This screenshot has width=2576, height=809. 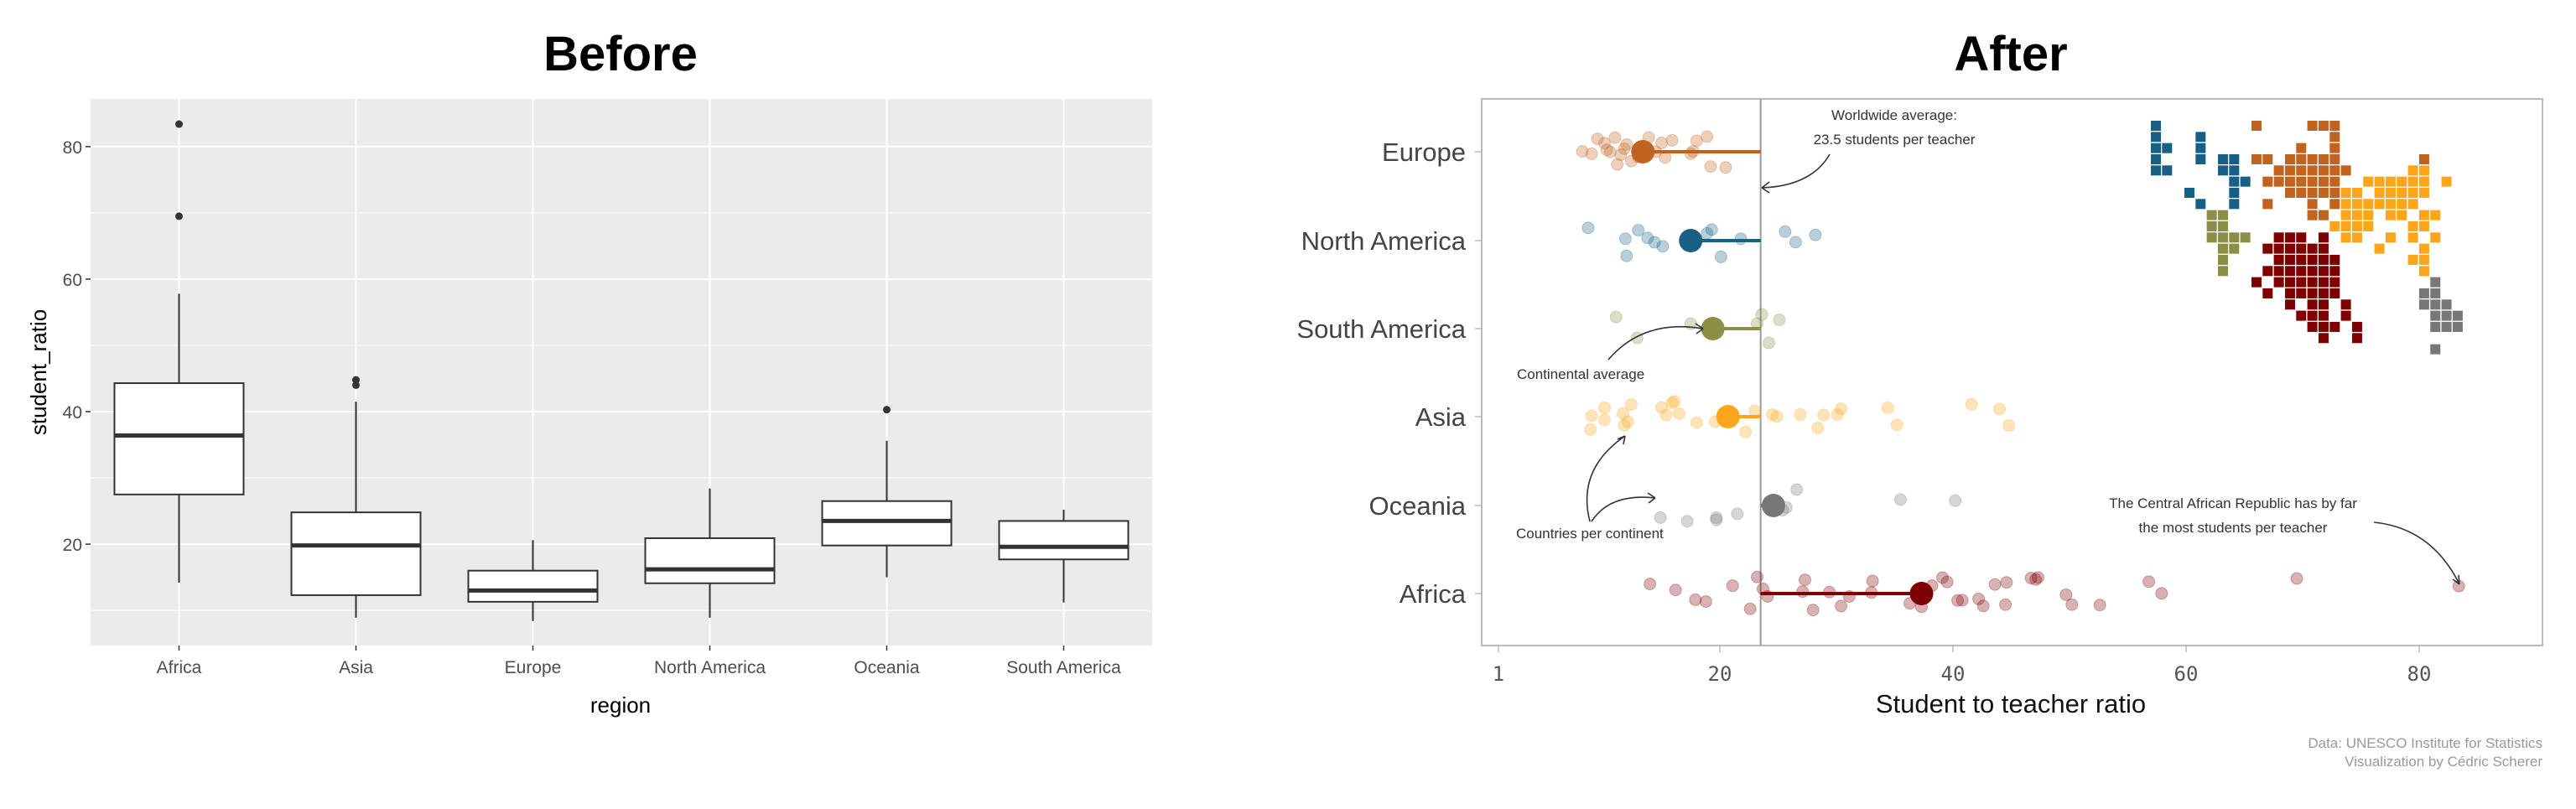 What do you see at coordinates (1895, 140) in the screenshot?
I see `annotation-worldwide-line2: 23.5 students per teacher` at bounding box center [1895, 140].